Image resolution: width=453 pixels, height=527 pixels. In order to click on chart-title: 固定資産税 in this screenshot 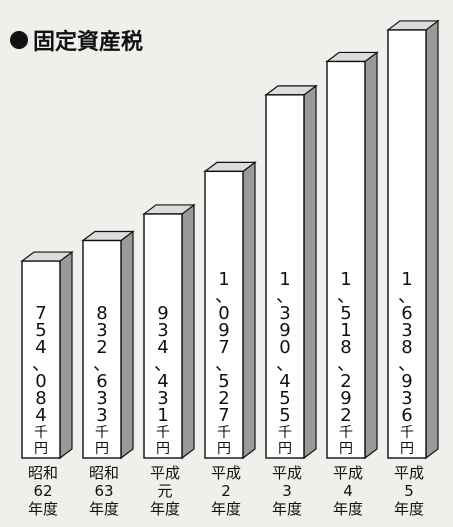, I will do `click(76, 40)`.